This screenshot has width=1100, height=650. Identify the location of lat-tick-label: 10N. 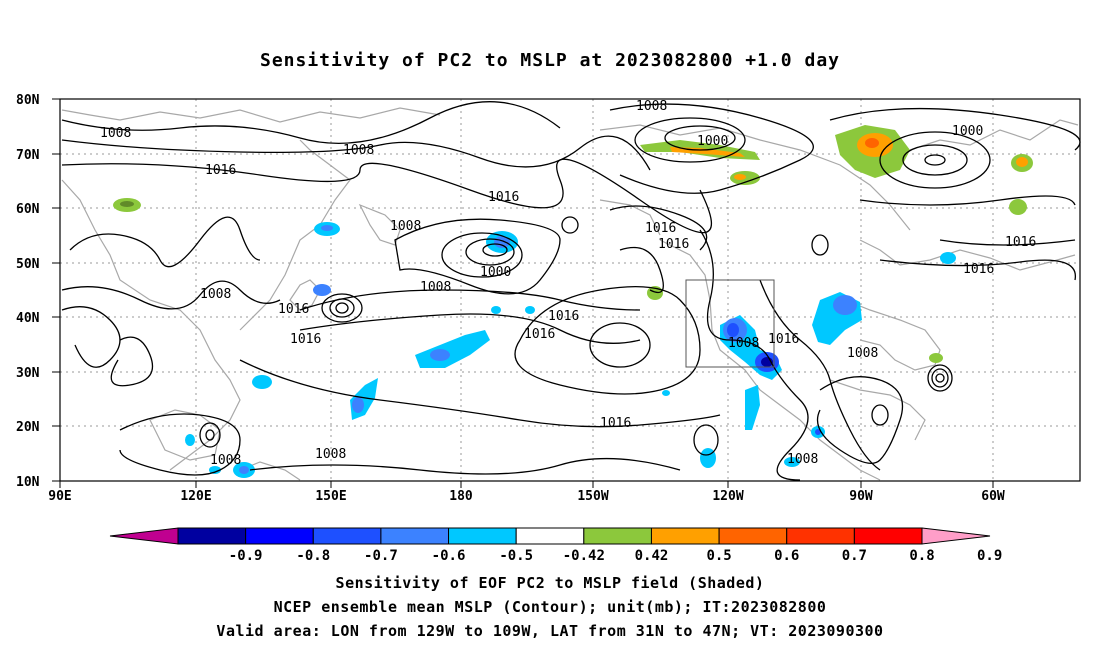
(28, 482).